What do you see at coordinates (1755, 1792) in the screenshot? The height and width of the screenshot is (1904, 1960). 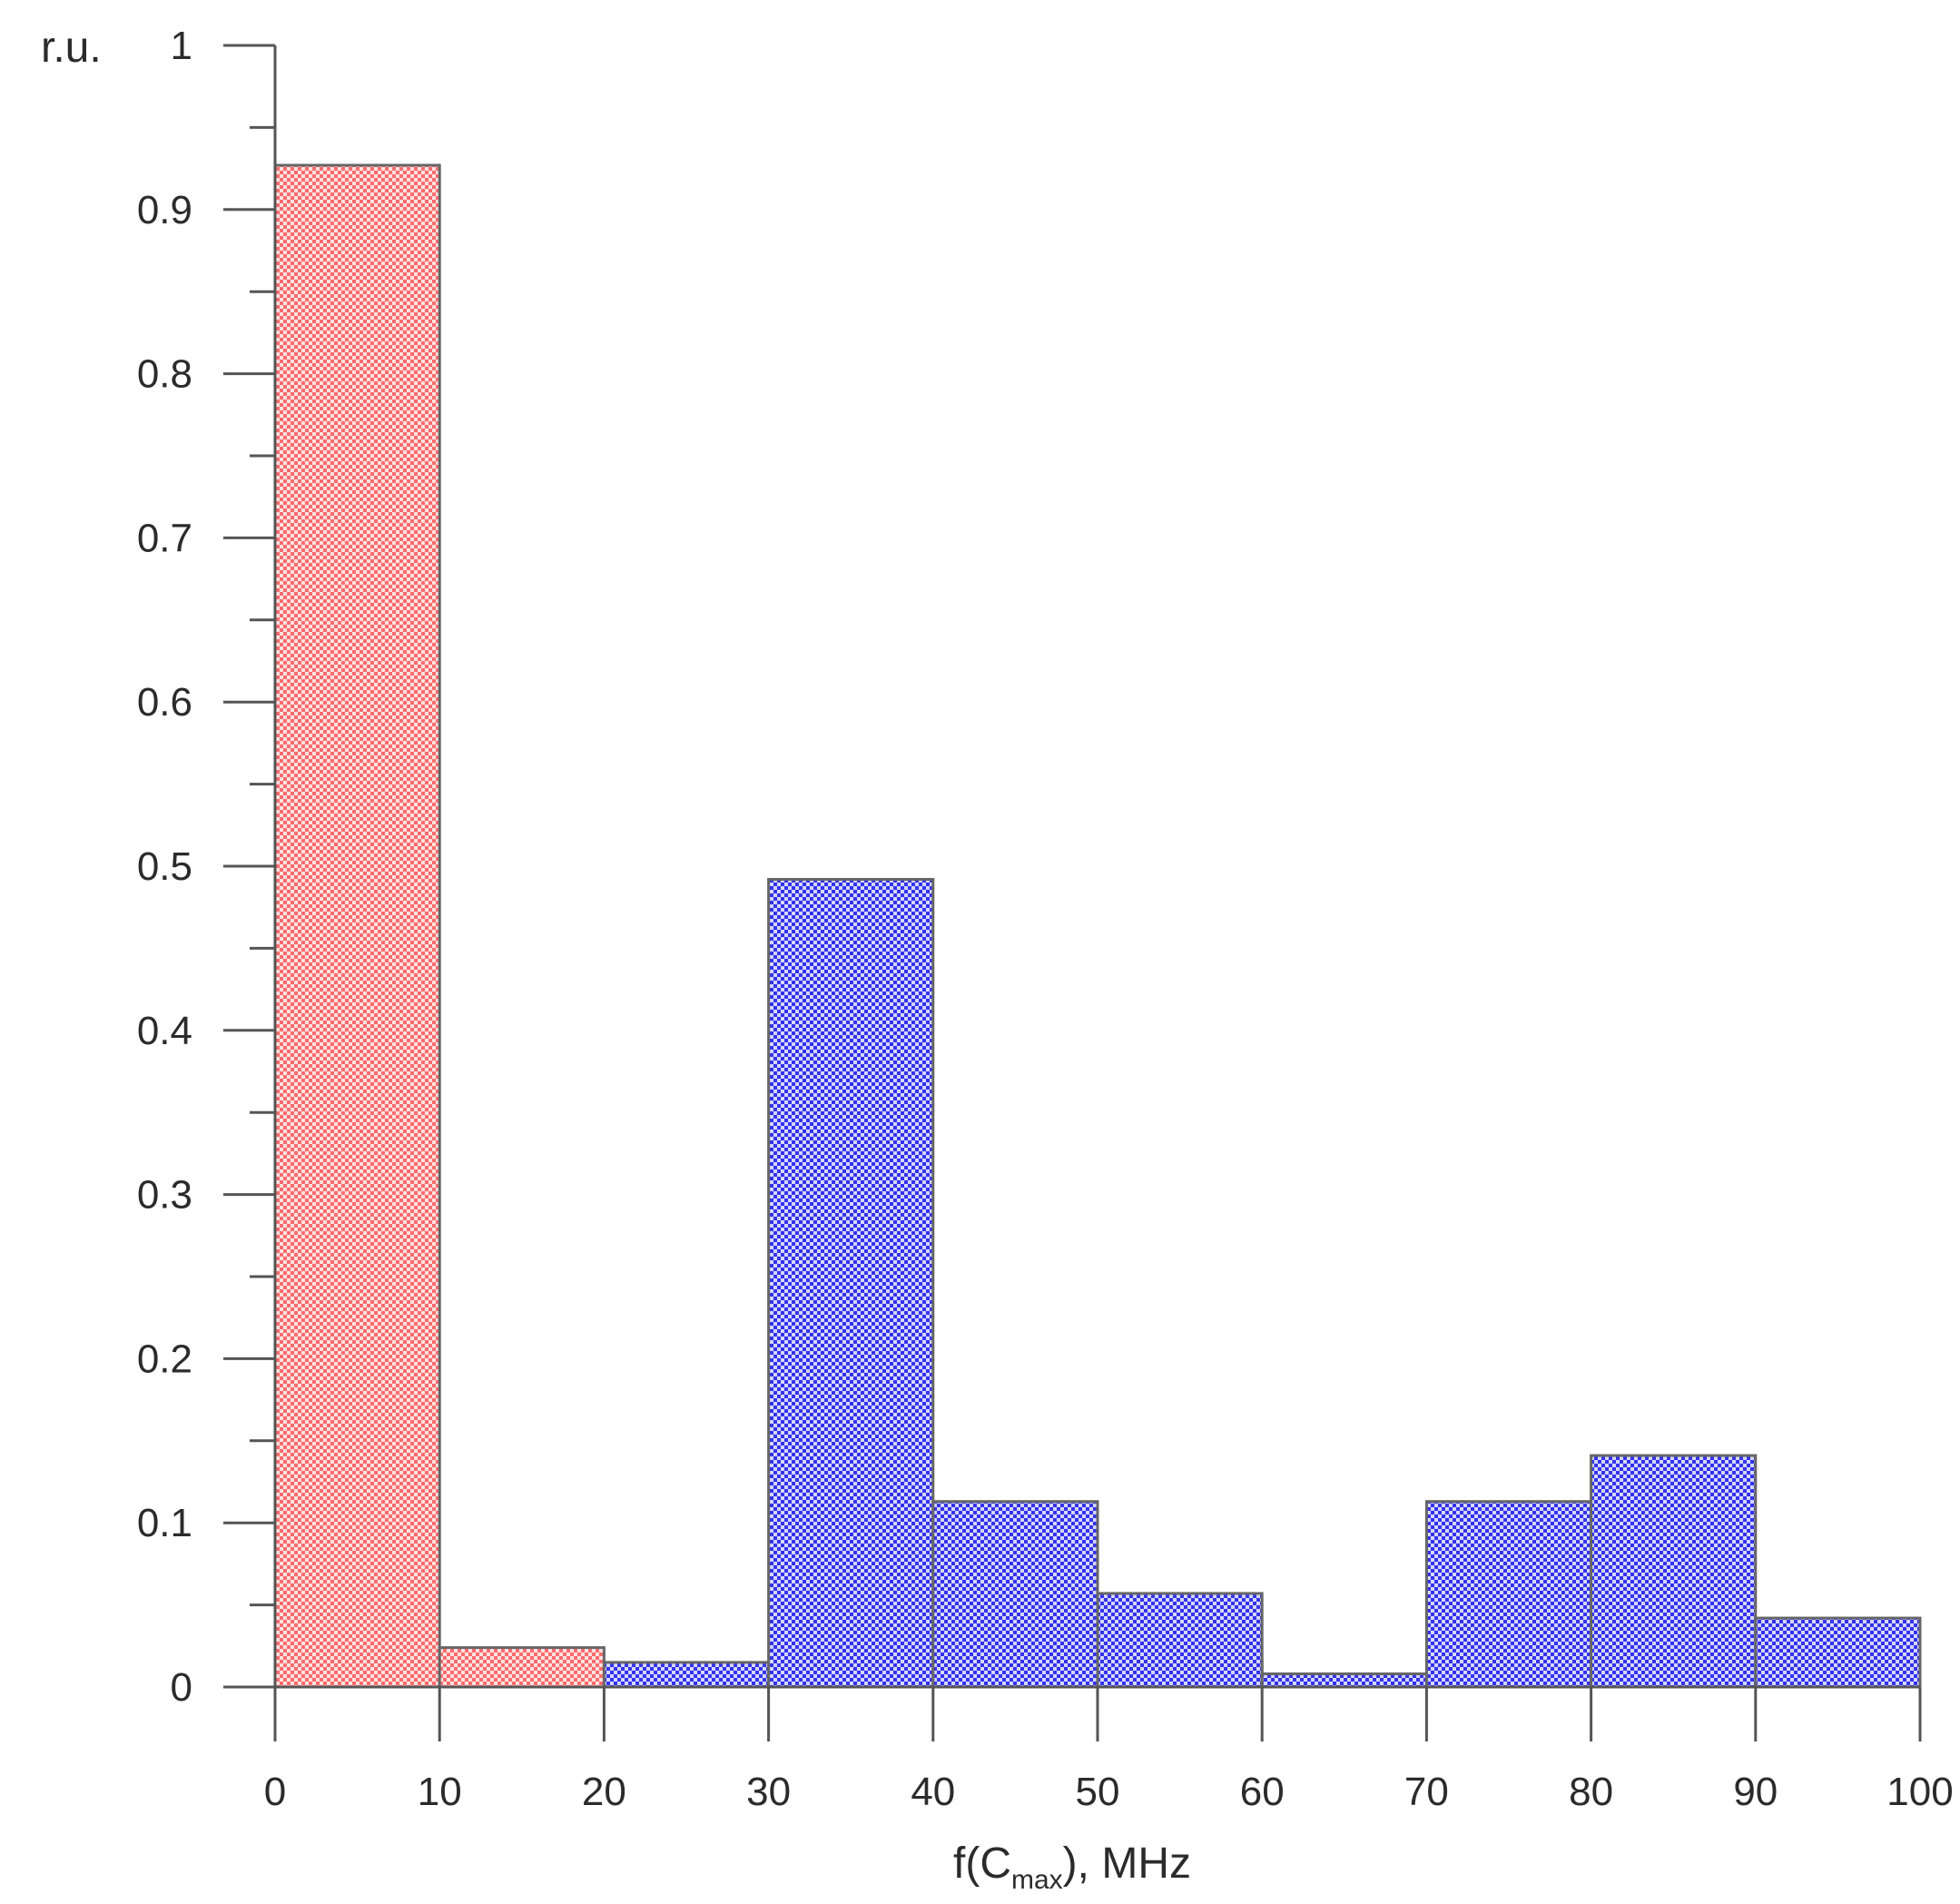 I see `x-tick-label-90: 90` at bounding box center [1755, 1792].